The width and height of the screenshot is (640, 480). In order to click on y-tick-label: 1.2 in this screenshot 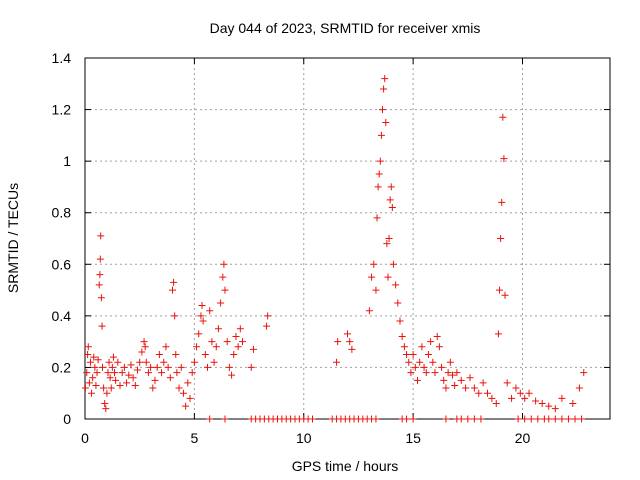, I will do `click(62, 110)`.